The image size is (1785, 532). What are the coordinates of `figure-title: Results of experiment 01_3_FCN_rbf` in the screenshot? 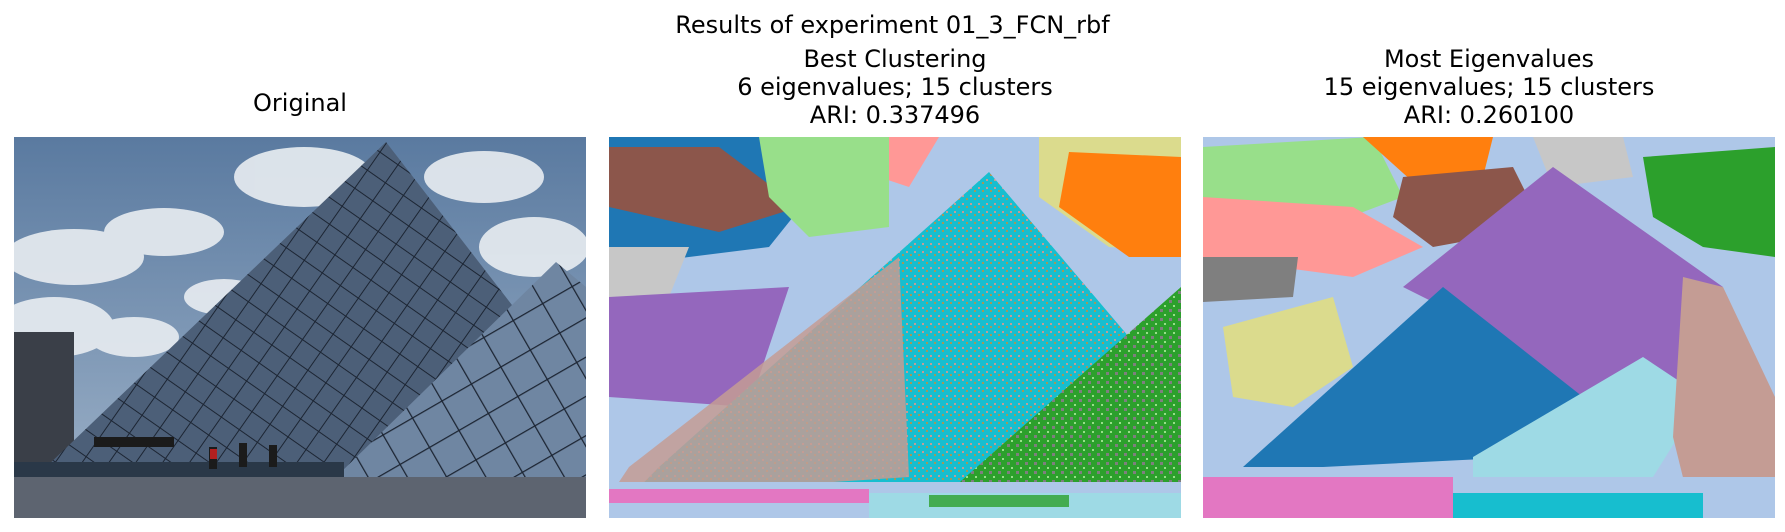 It's located at (892, 25).